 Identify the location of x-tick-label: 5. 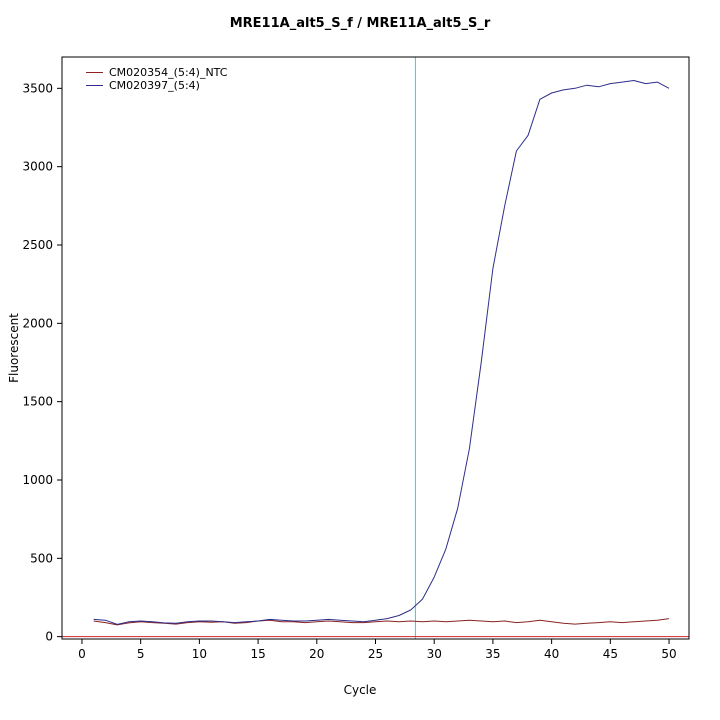
(141, 654).